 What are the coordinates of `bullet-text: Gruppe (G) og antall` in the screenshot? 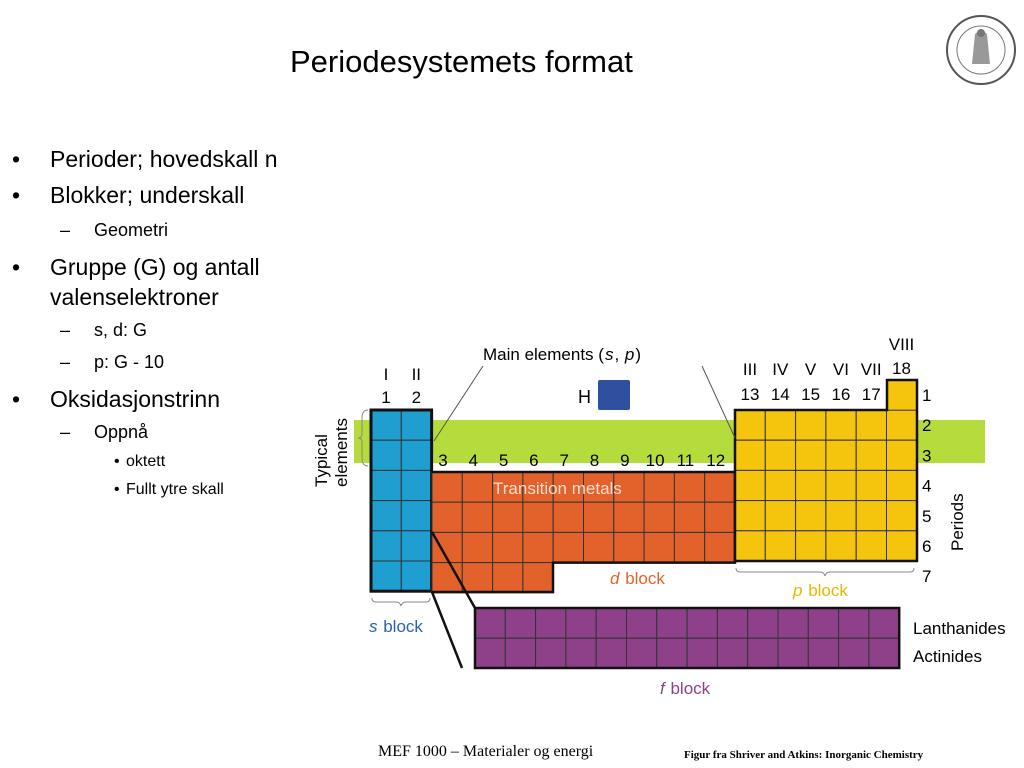 It's located at (155, 267).